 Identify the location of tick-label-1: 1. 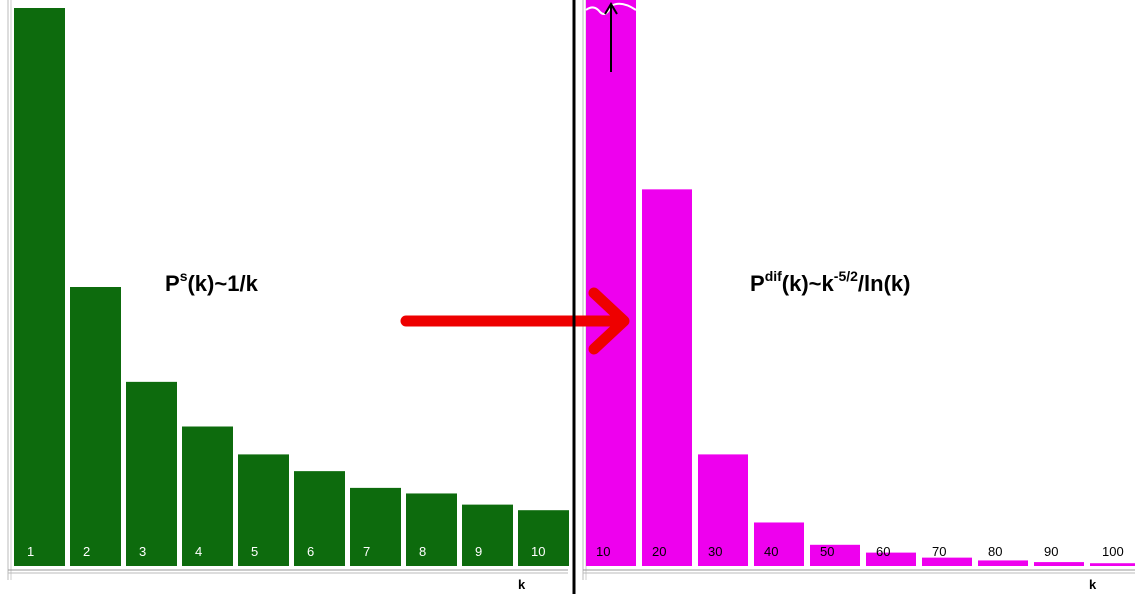
(30, 551).